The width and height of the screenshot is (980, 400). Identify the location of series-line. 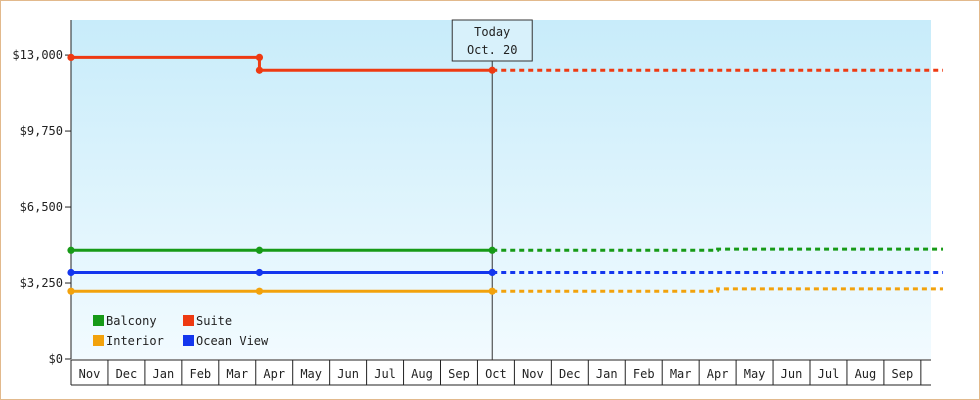
(282, 63).